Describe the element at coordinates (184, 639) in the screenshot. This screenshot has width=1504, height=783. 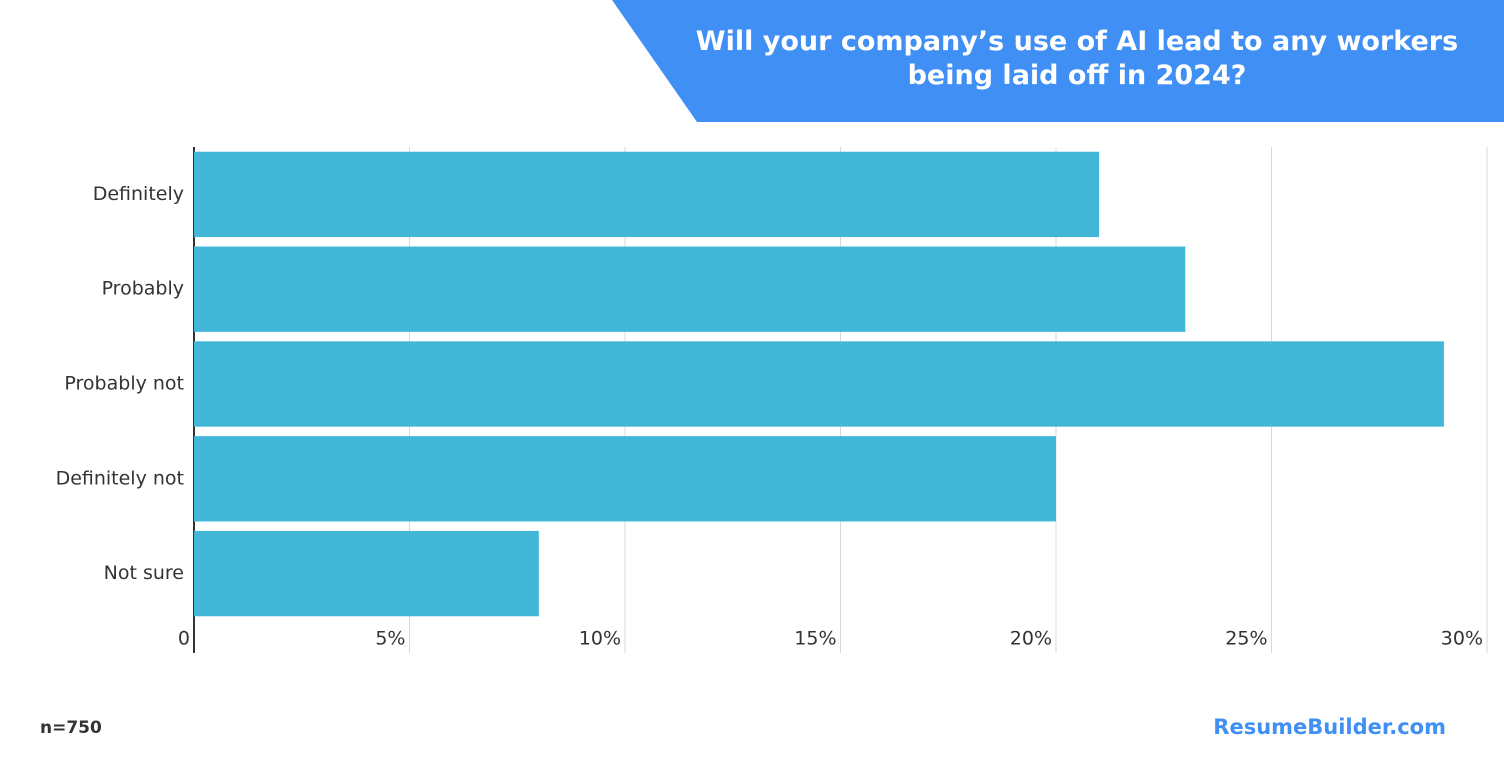
I see `x-tick-label: 0` at that location.